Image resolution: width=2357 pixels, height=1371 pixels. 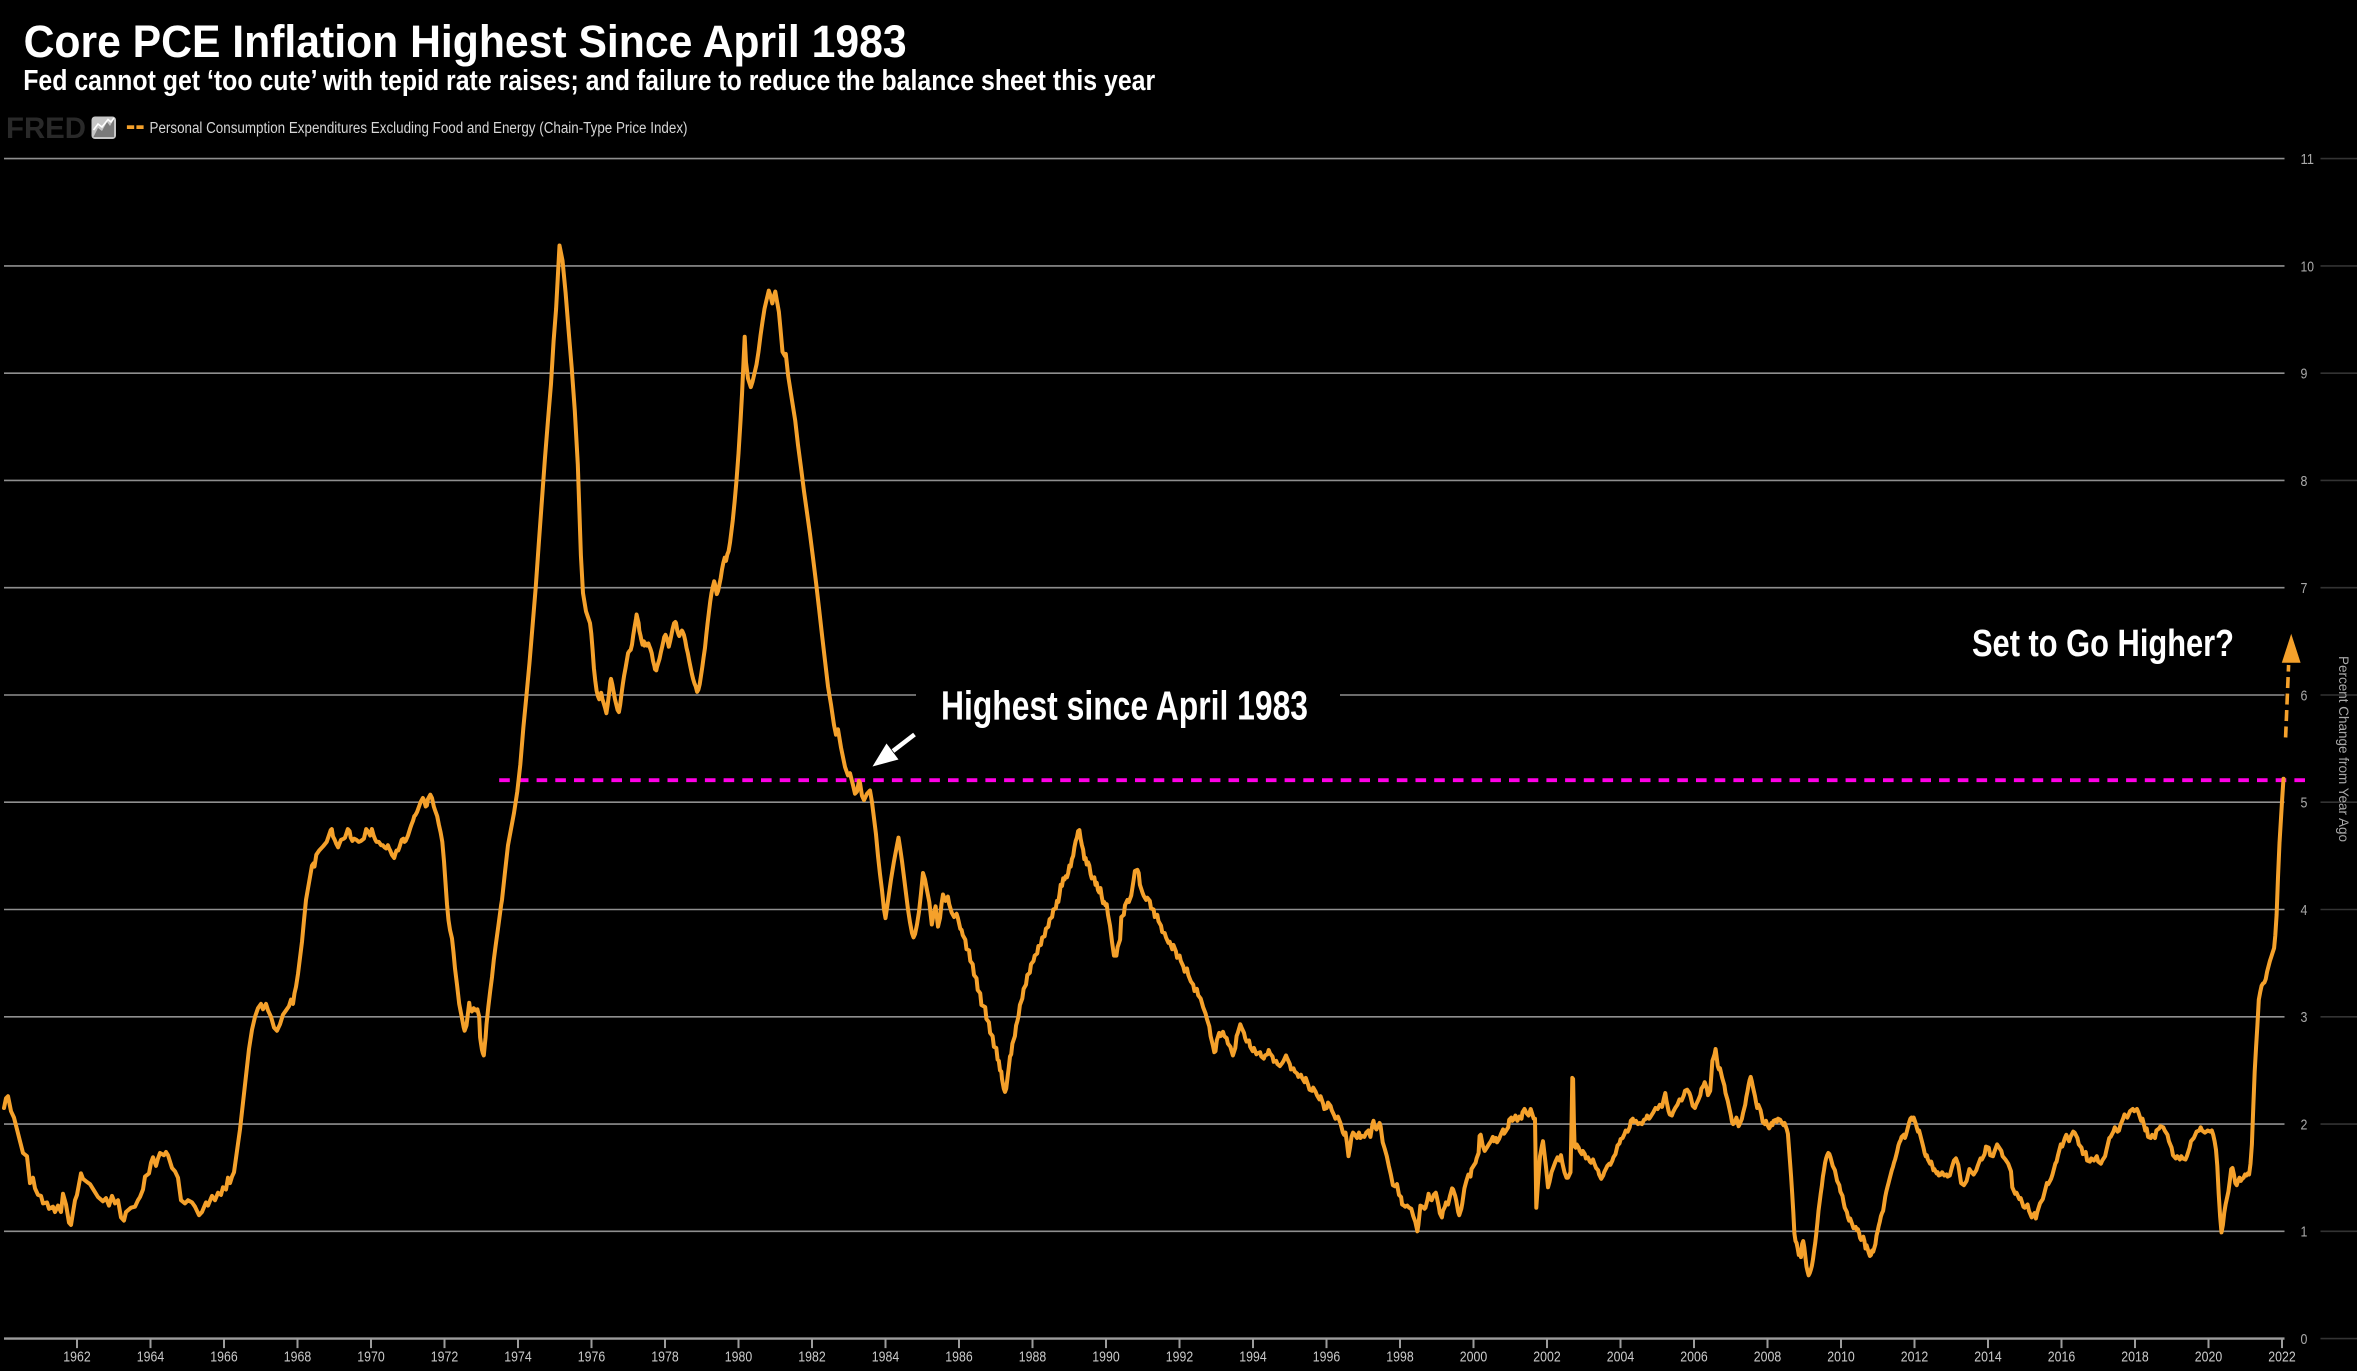 What do you see at coordinates (2304, 695) in the screenshot?
I see `svg-text: 6` at bounding box center [2304, 695].